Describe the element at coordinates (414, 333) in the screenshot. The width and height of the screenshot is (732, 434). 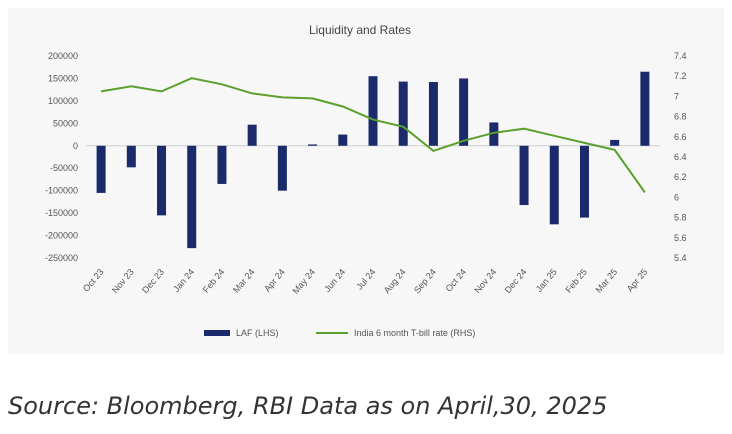
I see `legend-tbill-label: India 6 month T-bill rate (RHS)` at that location.